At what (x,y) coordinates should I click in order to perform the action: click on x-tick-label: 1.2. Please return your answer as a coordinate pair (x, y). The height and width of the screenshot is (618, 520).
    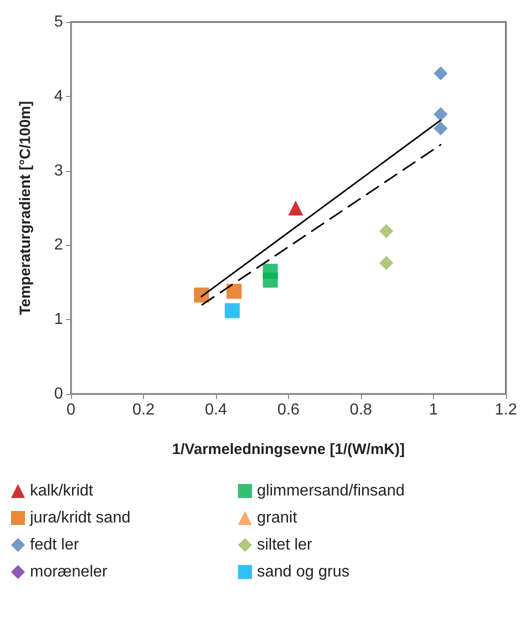
    Looking at the image, I should click on (506, 410).